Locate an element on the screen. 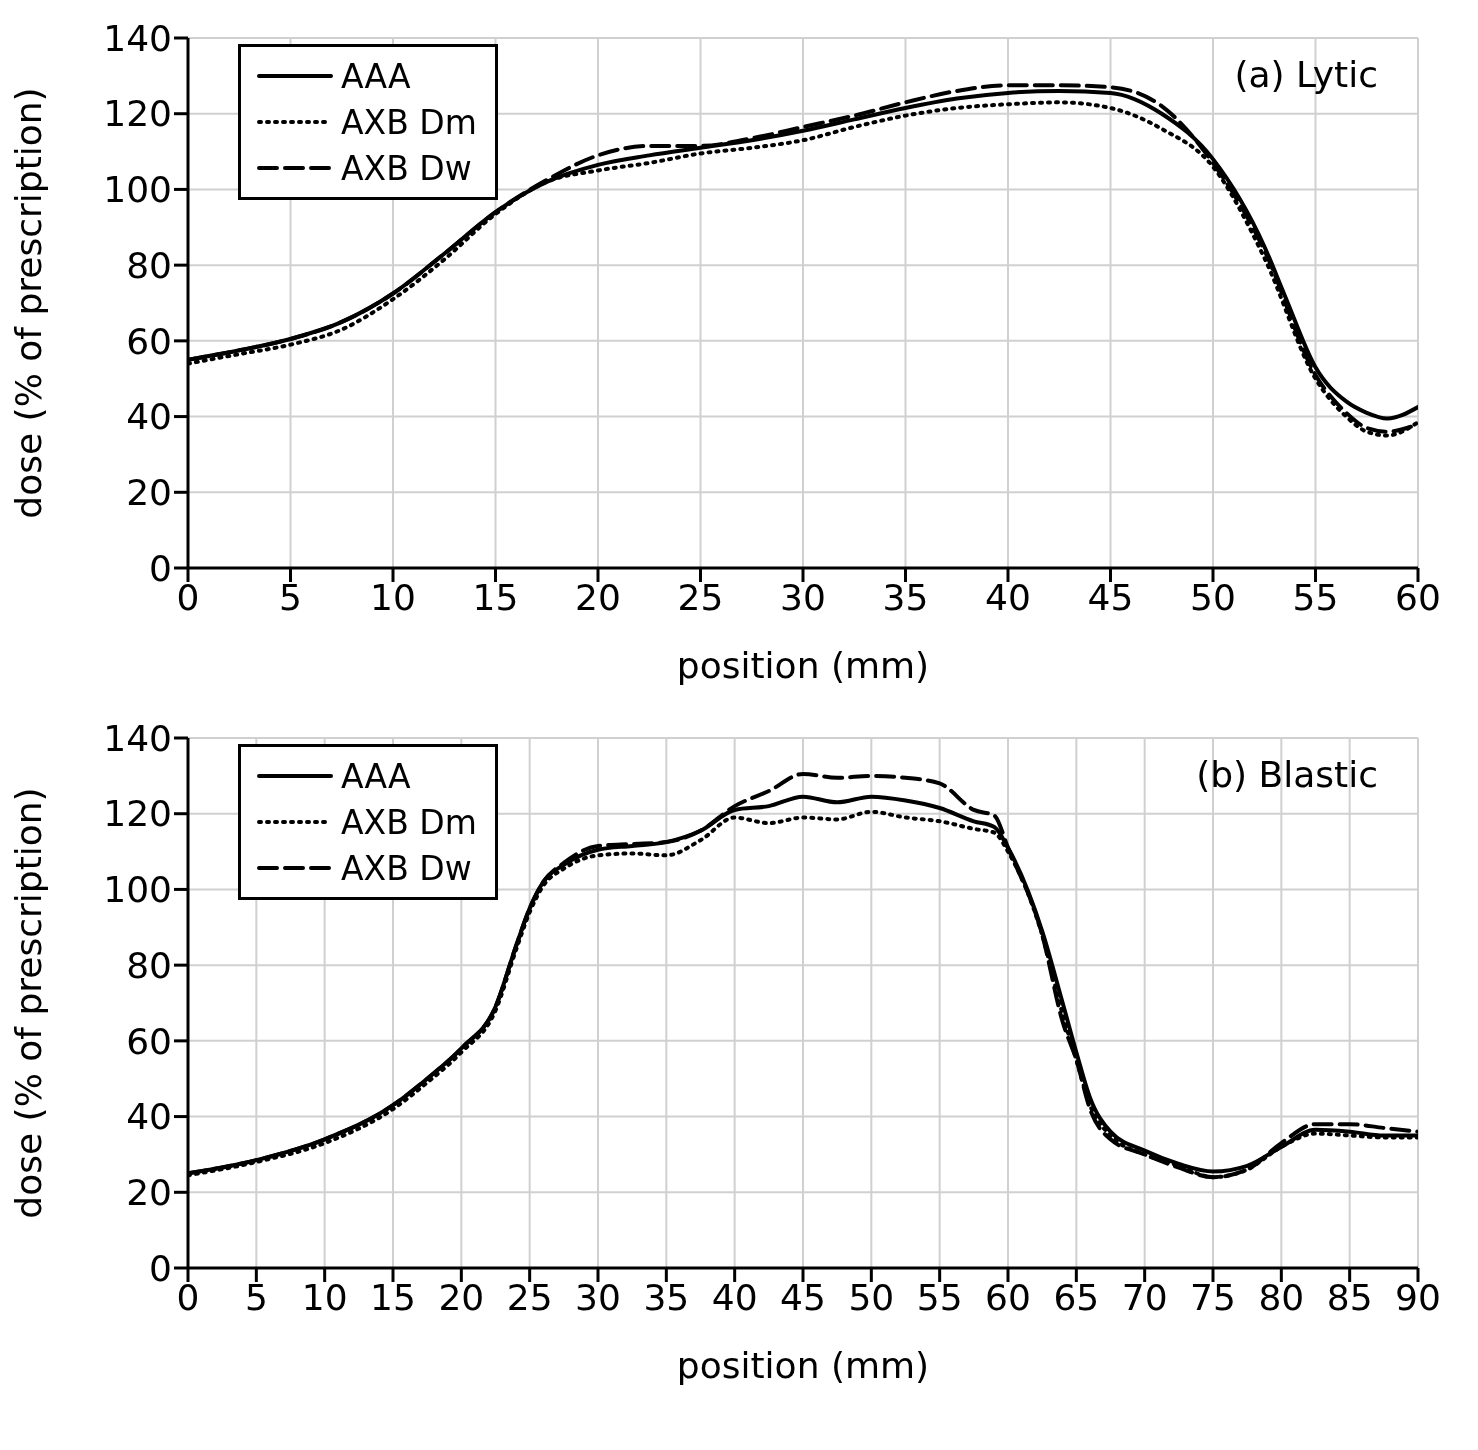 This screenshot has width=1478, height=1450. annotation: (b) Blastic is located at coordinates (1287, 774).